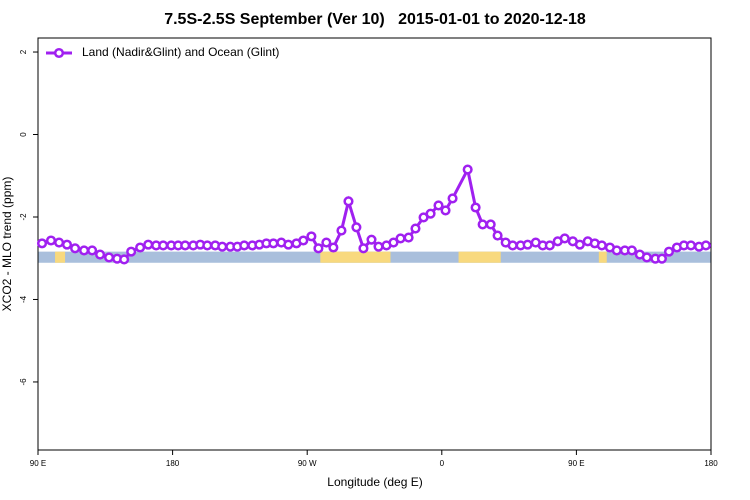 The width and height of the screenshot is (750, 500). I want to click on legend-marker, so click(59, 53).